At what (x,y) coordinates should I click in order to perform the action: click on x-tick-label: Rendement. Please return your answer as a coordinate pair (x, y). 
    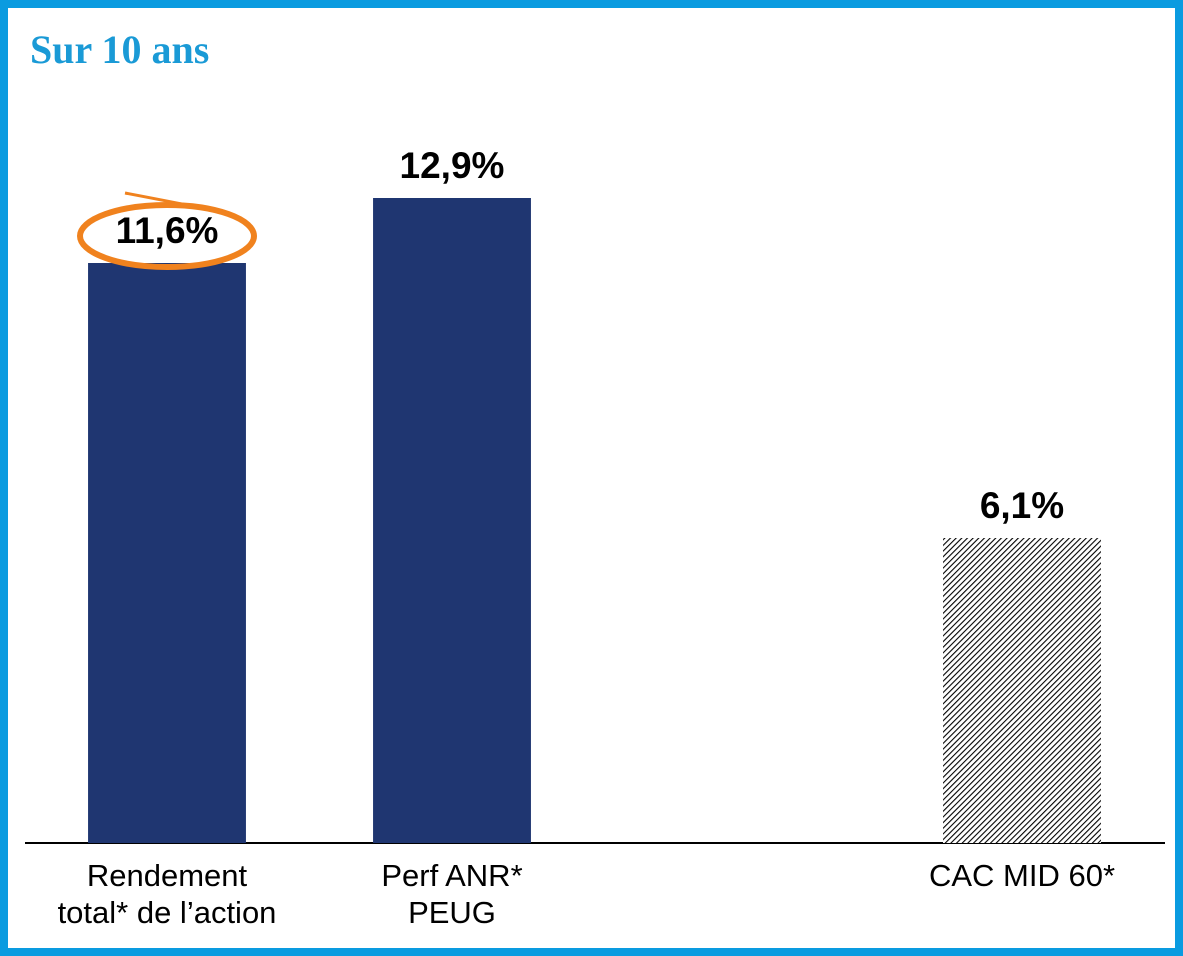
    Looking at the image, I should click on (167, 875).